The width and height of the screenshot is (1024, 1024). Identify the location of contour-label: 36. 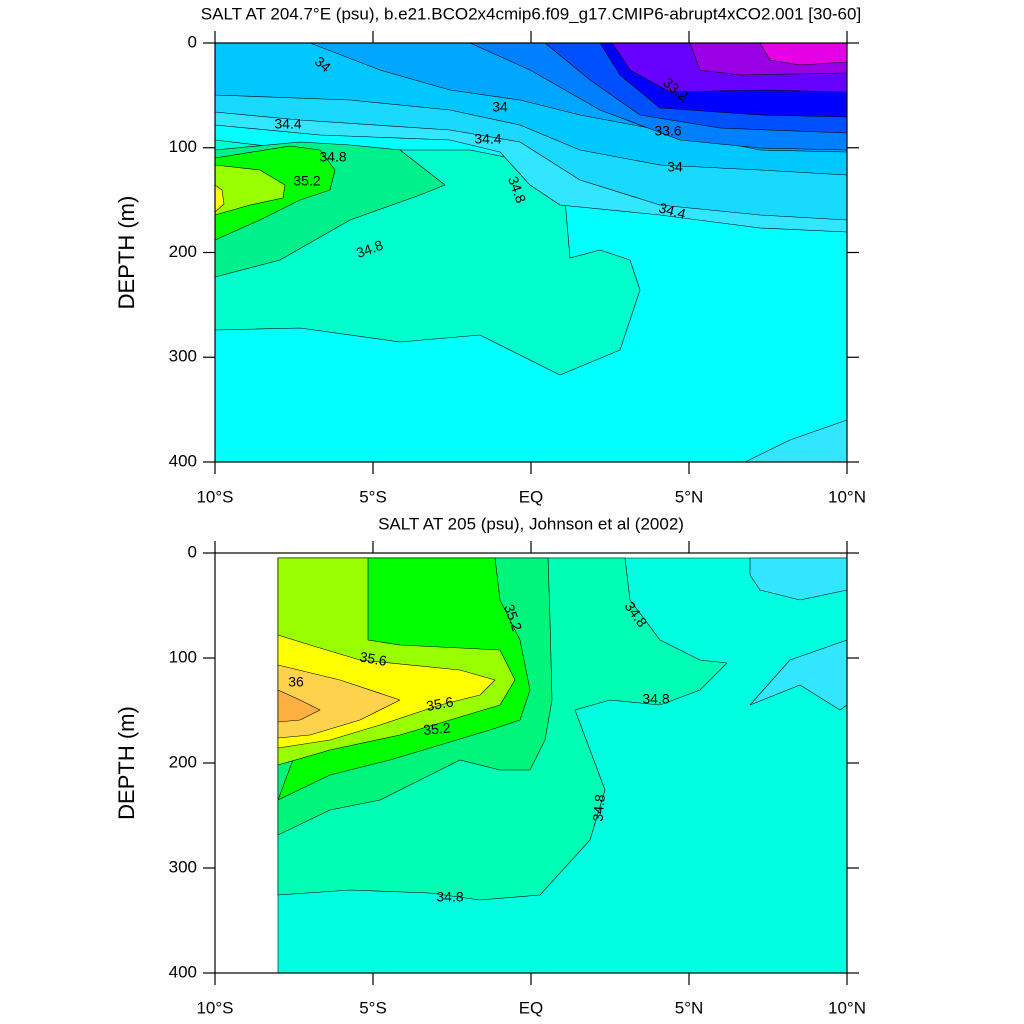
(296, 682).